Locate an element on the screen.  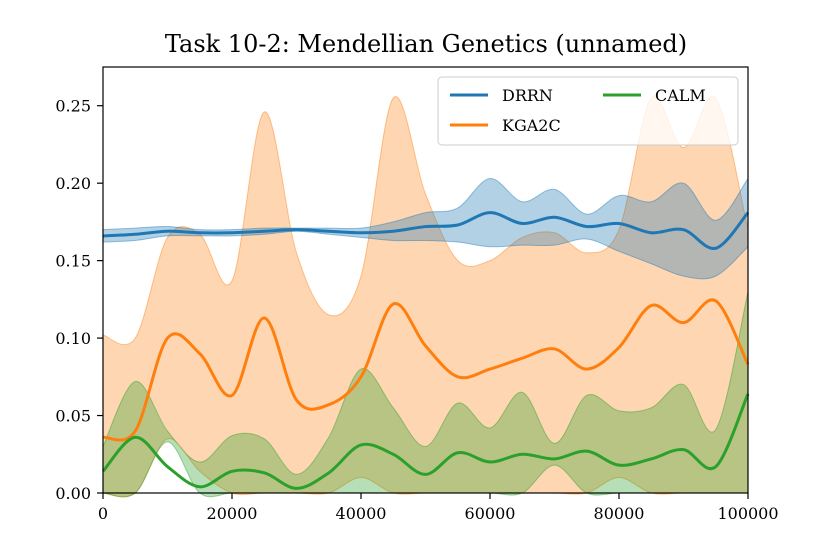
y-tick-label: 0.05 is located at coordinates (73, 416).